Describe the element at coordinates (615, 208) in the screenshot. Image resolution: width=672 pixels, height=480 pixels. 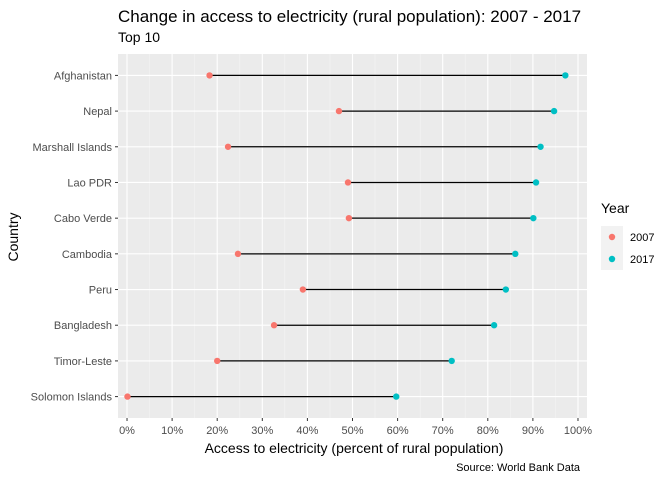
I see `legend-title: Year` at that location.